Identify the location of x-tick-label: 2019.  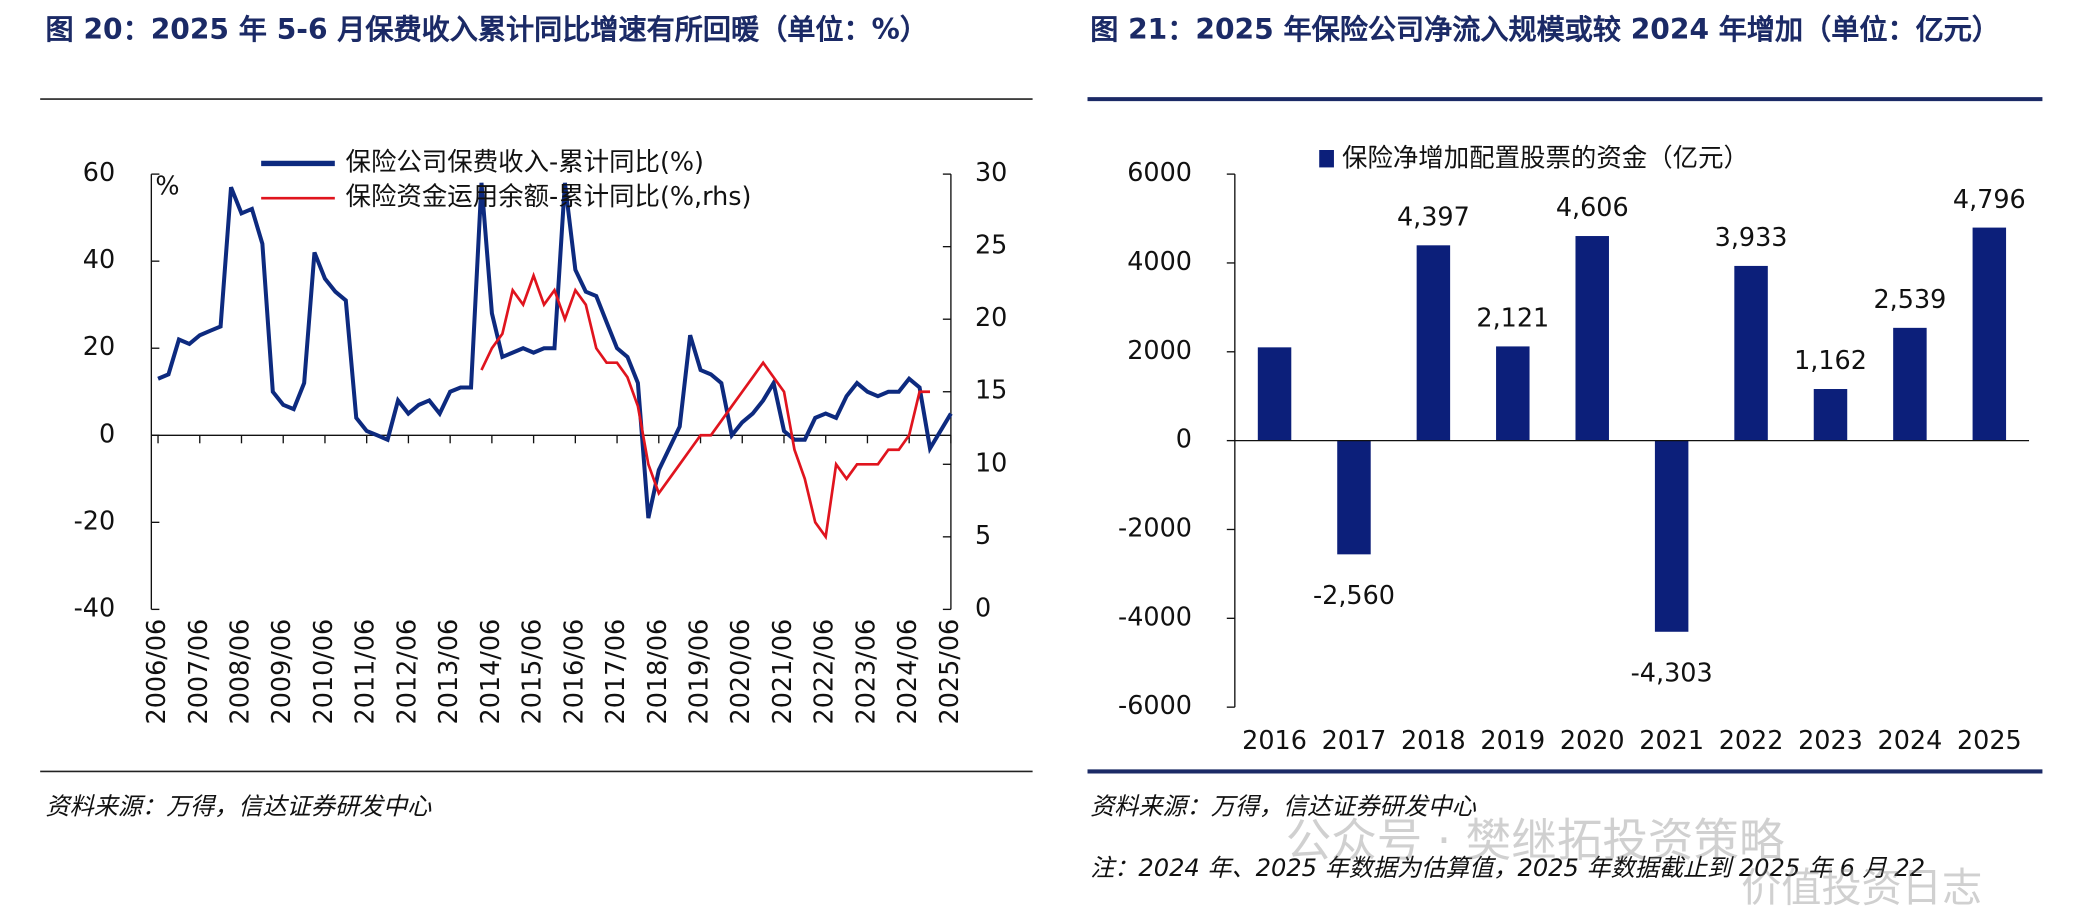
(1512, 740).